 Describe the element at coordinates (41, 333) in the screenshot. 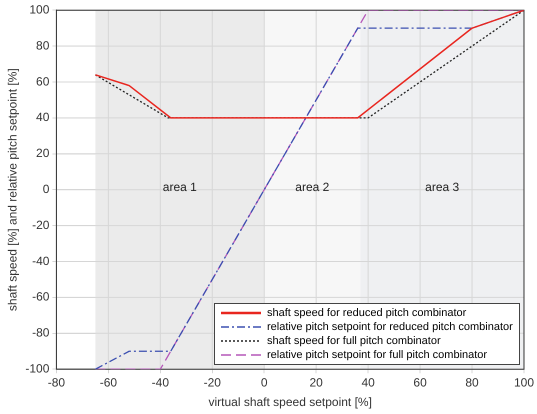

I see `y-tick-label: -80` at that location.